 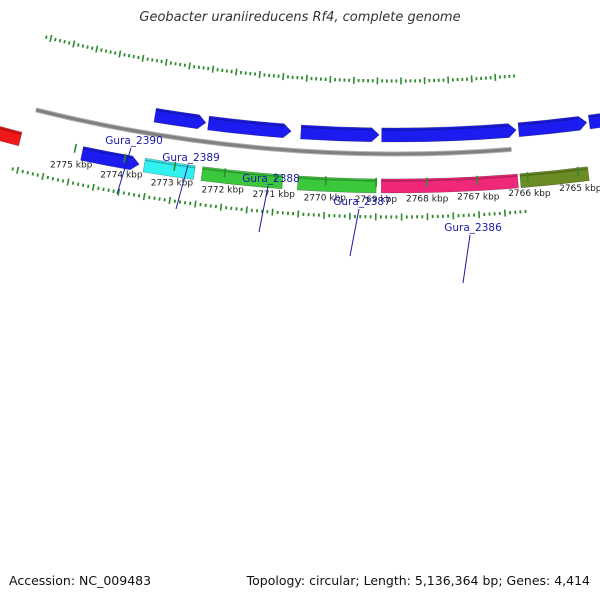 I want to click on feature-tracks, so click(x=300, y=150).